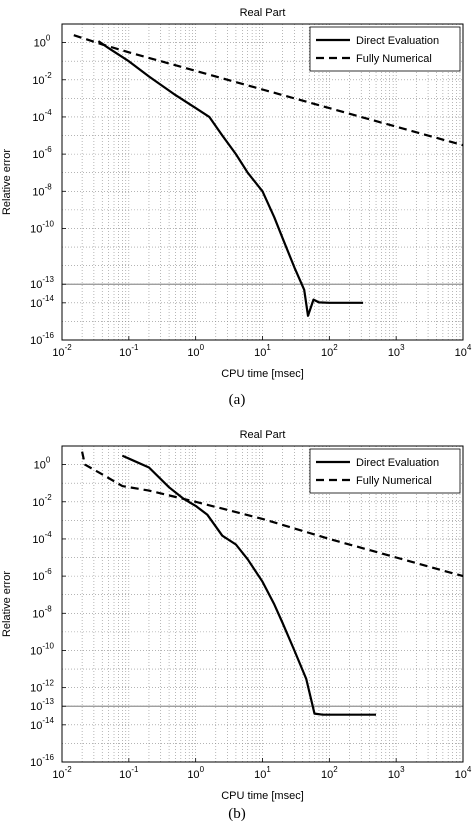  What do you see at coordinates (237, 400) in the screenshot?
I see `caption-a: (a)` at bounding box center [237, 400].